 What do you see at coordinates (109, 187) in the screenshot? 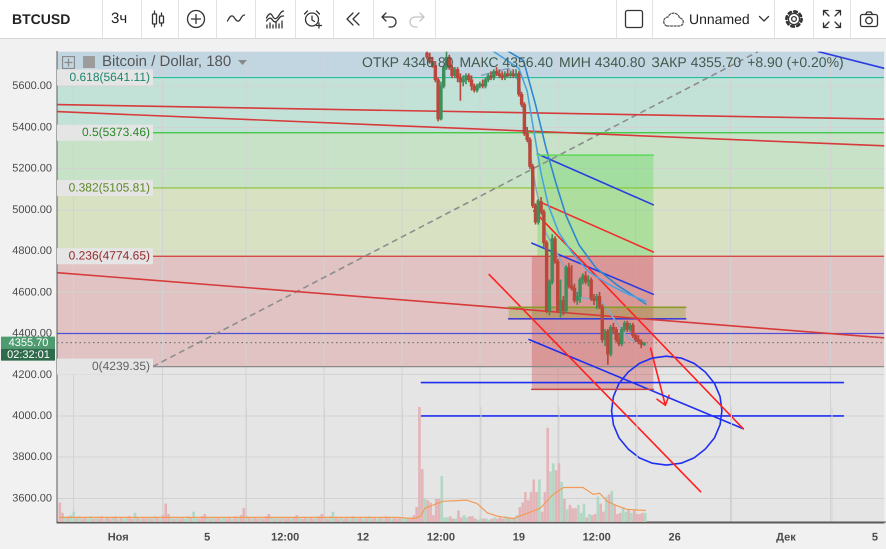
I see `ref-line-label: 0.382(5105.81)` at bounding box center [109, 187].